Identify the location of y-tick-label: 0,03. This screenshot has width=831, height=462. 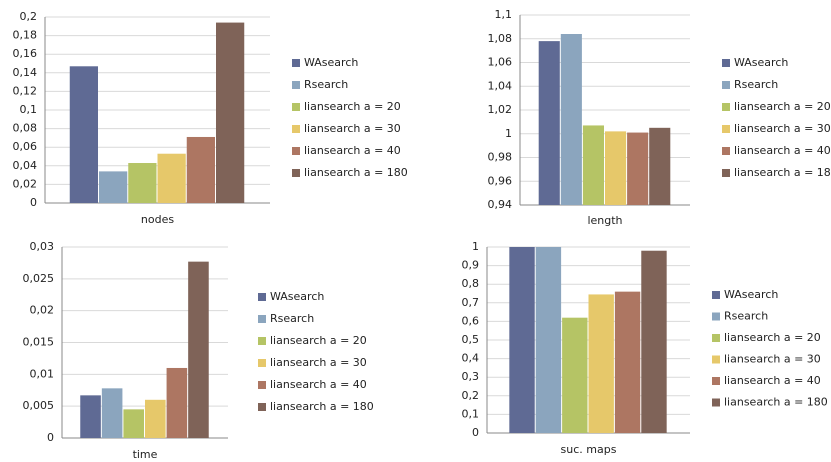
(42, 246).